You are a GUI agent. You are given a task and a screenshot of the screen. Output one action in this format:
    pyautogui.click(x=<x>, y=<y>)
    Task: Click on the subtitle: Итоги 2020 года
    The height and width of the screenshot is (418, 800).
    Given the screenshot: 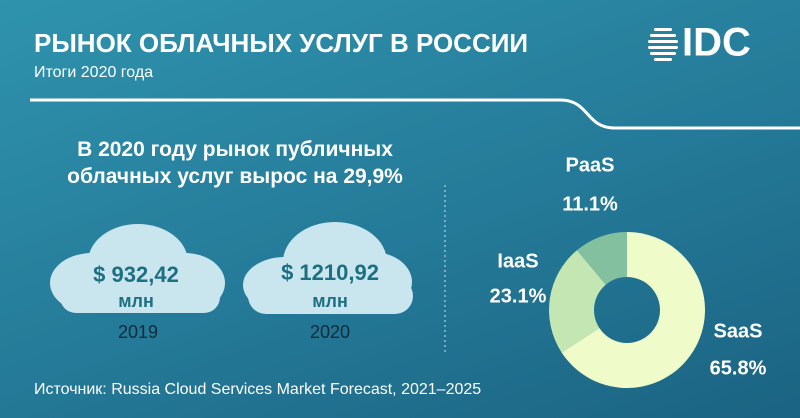 What is the action you would take?
    pyautogui.click(x=93, y=72)
    